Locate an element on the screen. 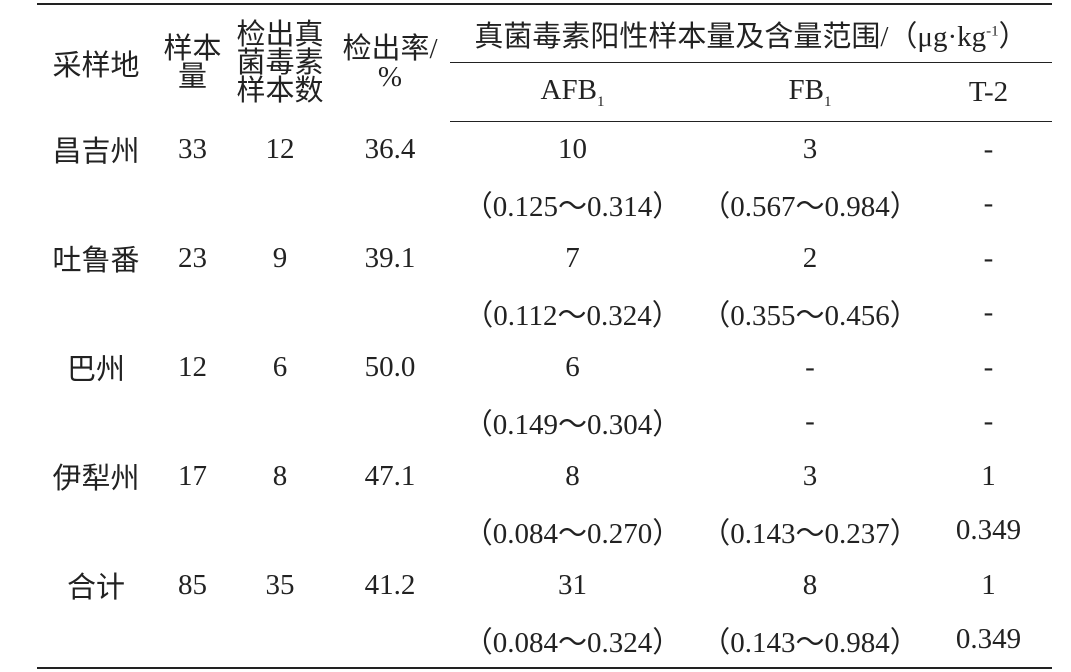 The width and height of the screenshot is (1071, 672). cell-samples: 85 is located at coordinates (192, 584).